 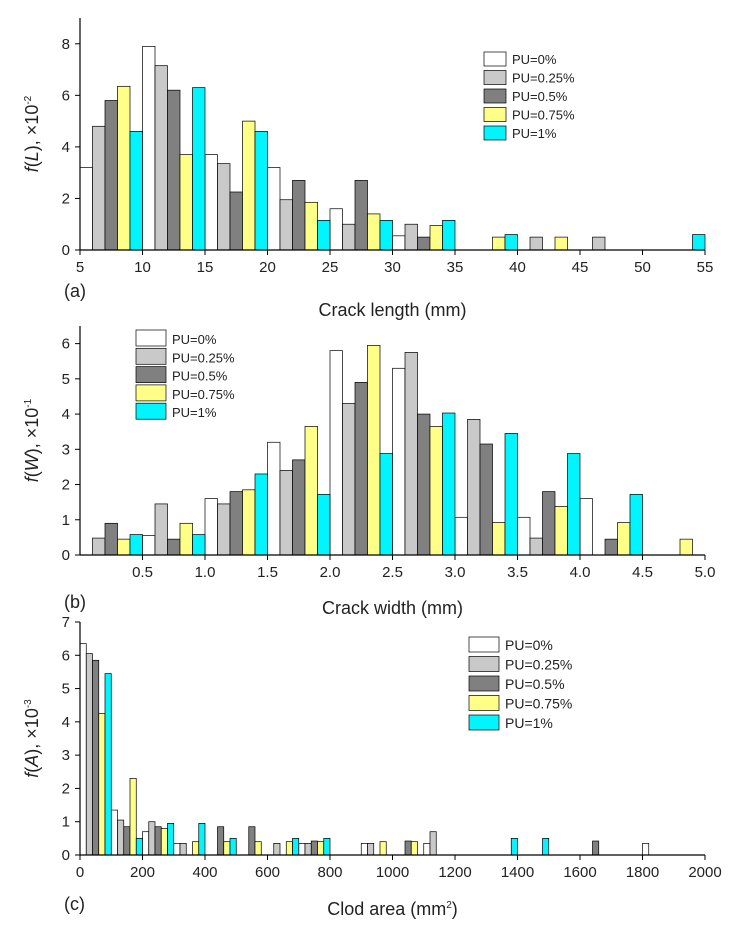 I want to click on bar-PU=0%-3.75, so click(x=524, y=536).